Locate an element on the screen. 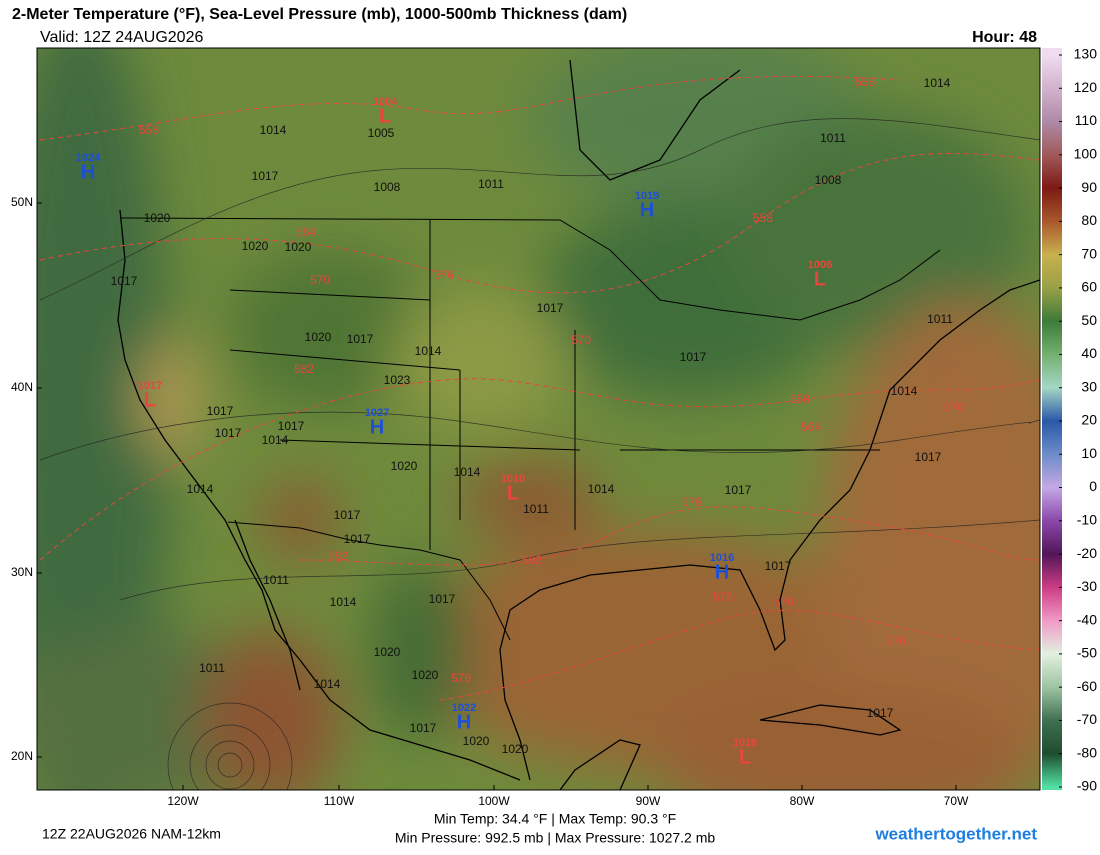 The image size is (1100, 855). longitude-label: 100W is located at coordinates (494, 801).